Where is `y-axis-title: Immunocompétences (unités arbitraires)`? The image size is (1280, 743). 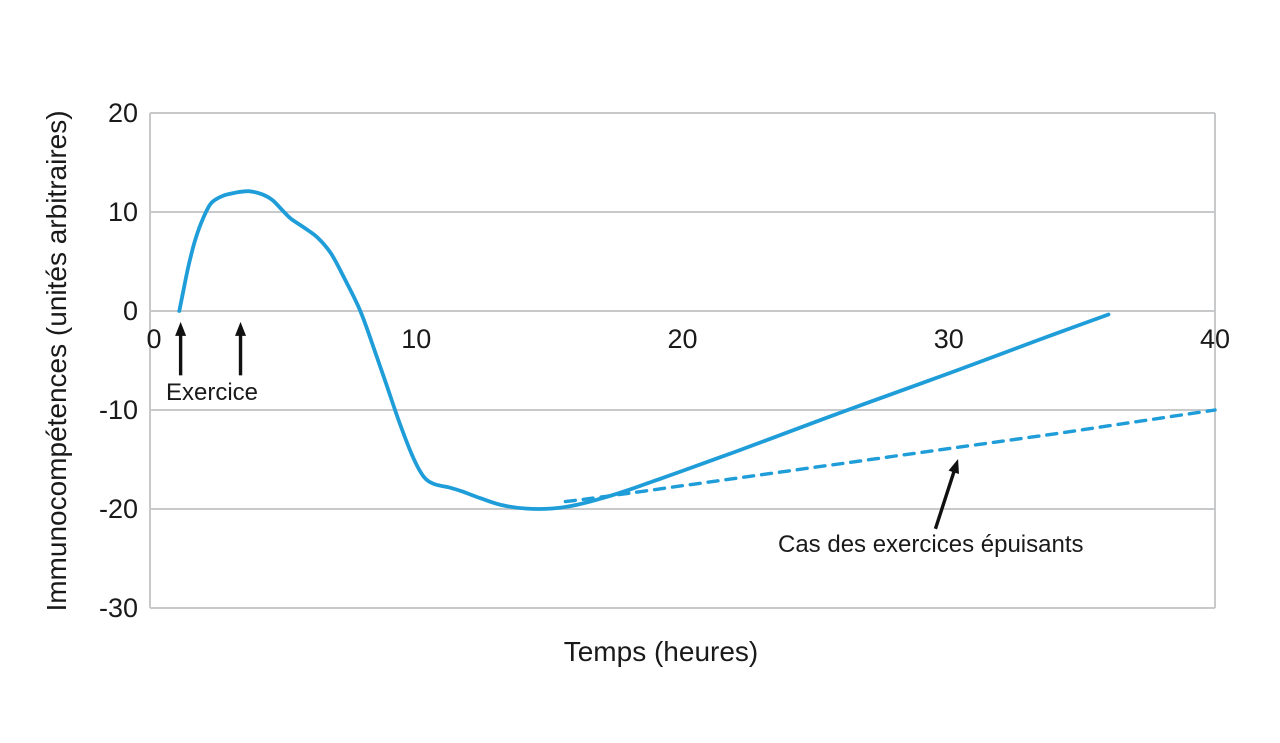 y-axis-title: Immunocompétences (unités arbitraires) is located at coordinates (56, 361).